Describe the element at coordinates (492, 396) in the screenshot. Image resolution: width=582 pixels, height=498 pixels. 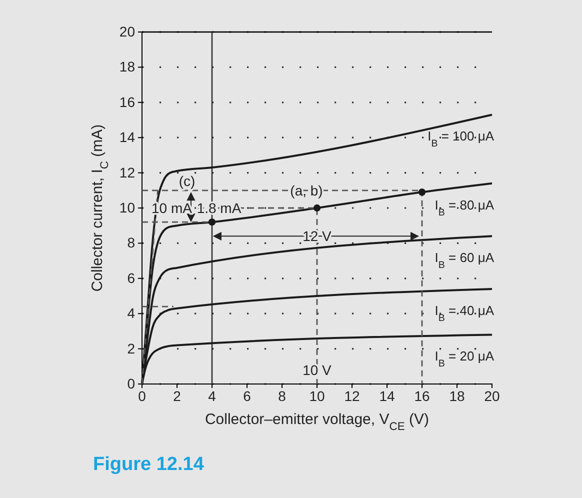
I see `x-tick-label: 20` at that location.